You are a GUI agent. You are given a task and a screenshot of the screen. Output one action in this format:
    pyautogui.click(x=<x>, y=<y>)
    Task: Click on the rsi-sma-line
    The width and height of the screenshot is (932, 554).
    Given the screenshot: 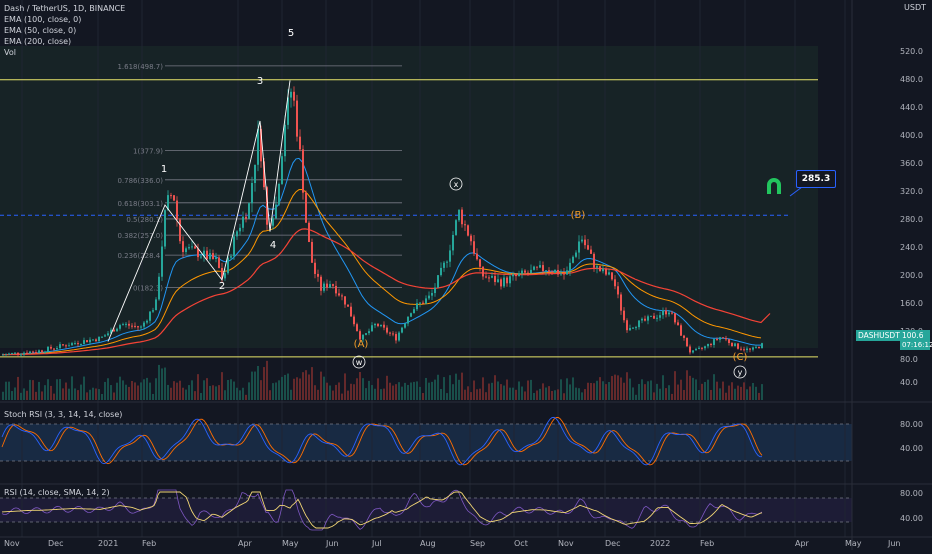 What is the action you would take?
    pyautogui.click(x=382, y=510)
    